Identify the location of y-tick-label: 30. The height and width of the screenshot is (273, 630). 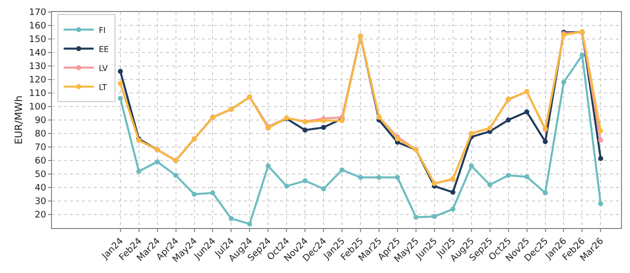
(40, 202).